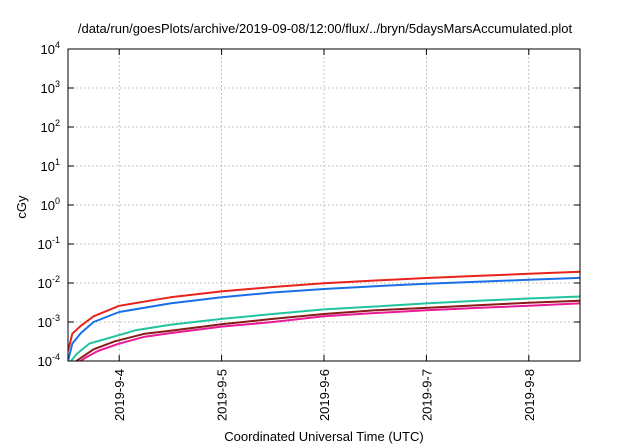  What do you see at coordinates (49, 360) in the screenshot?
I see `y-tick-label: 10⁻⁴` at bounding box center [49, 360].